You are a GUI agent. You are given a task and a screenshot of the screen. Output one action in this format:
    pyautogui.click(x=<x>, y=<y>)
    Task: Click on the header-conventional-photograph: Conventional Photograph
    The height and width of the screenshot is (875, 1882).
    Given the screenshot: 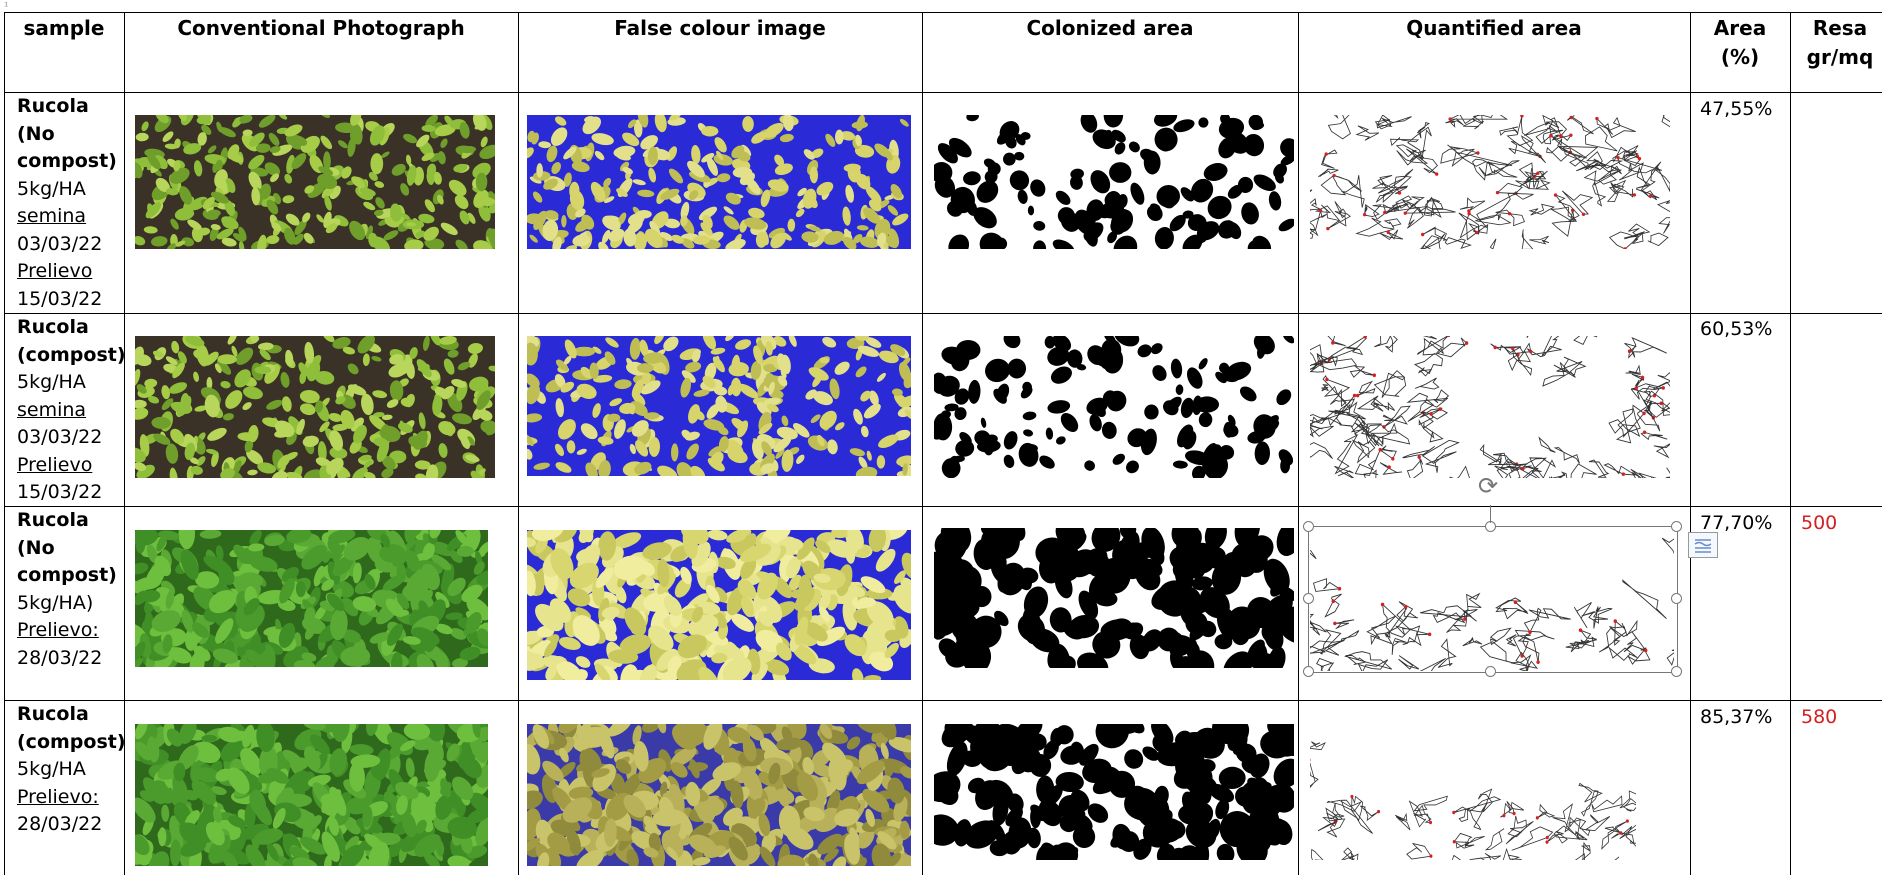 What is the action you would take?
    pyautogui.click(x=321, y=28)
    